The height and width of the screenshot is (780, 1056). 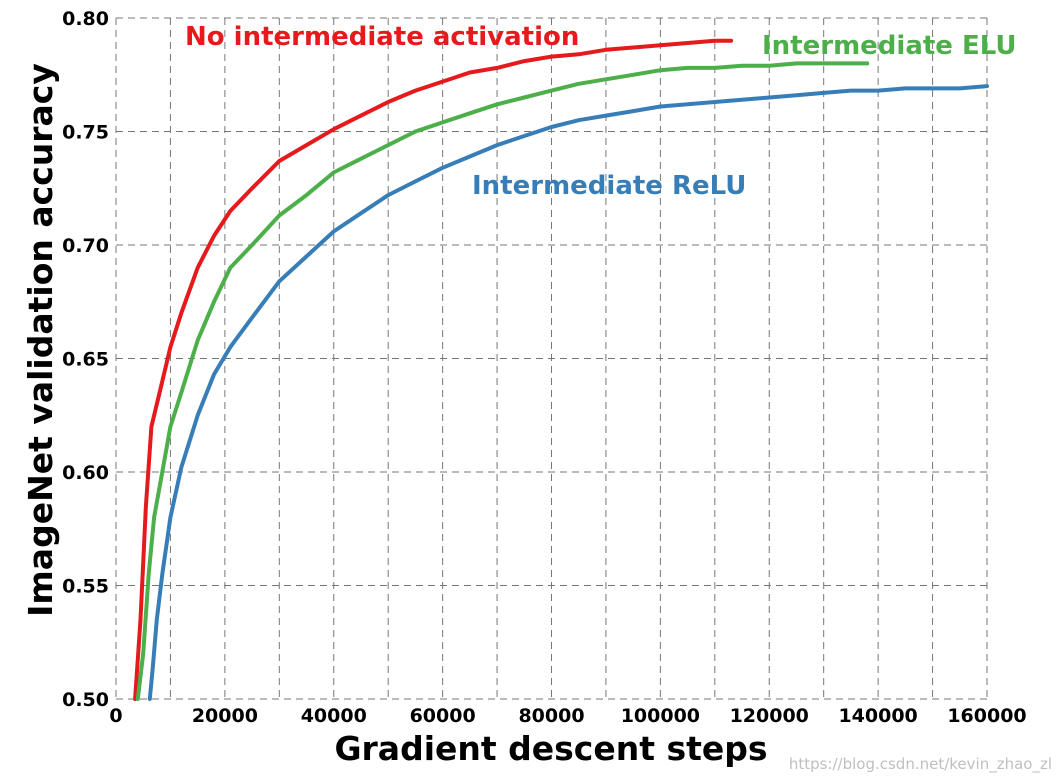 I want to click on y-tick-label: 0.80, so click(x=85, y=19).